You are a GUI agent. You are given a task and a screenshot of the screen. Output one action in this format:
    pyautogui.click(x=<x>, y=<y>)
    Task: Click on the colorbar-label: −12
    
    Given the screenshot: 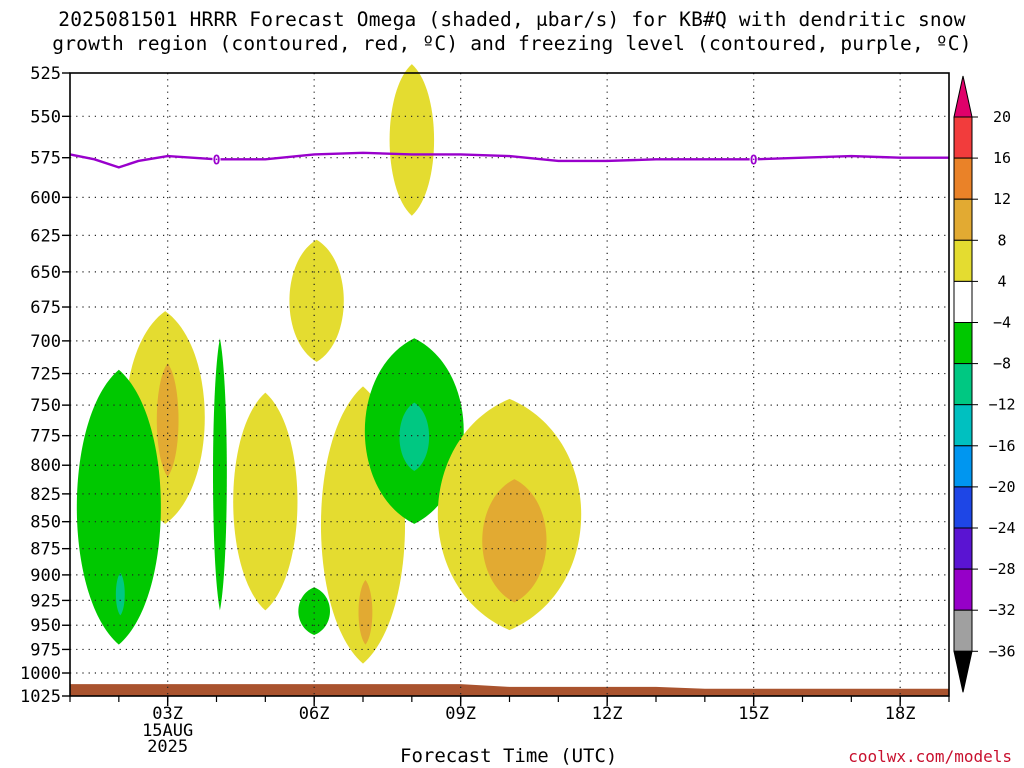 What is the action you would take?
    pyautogui.click(x=1001, y=405)
    